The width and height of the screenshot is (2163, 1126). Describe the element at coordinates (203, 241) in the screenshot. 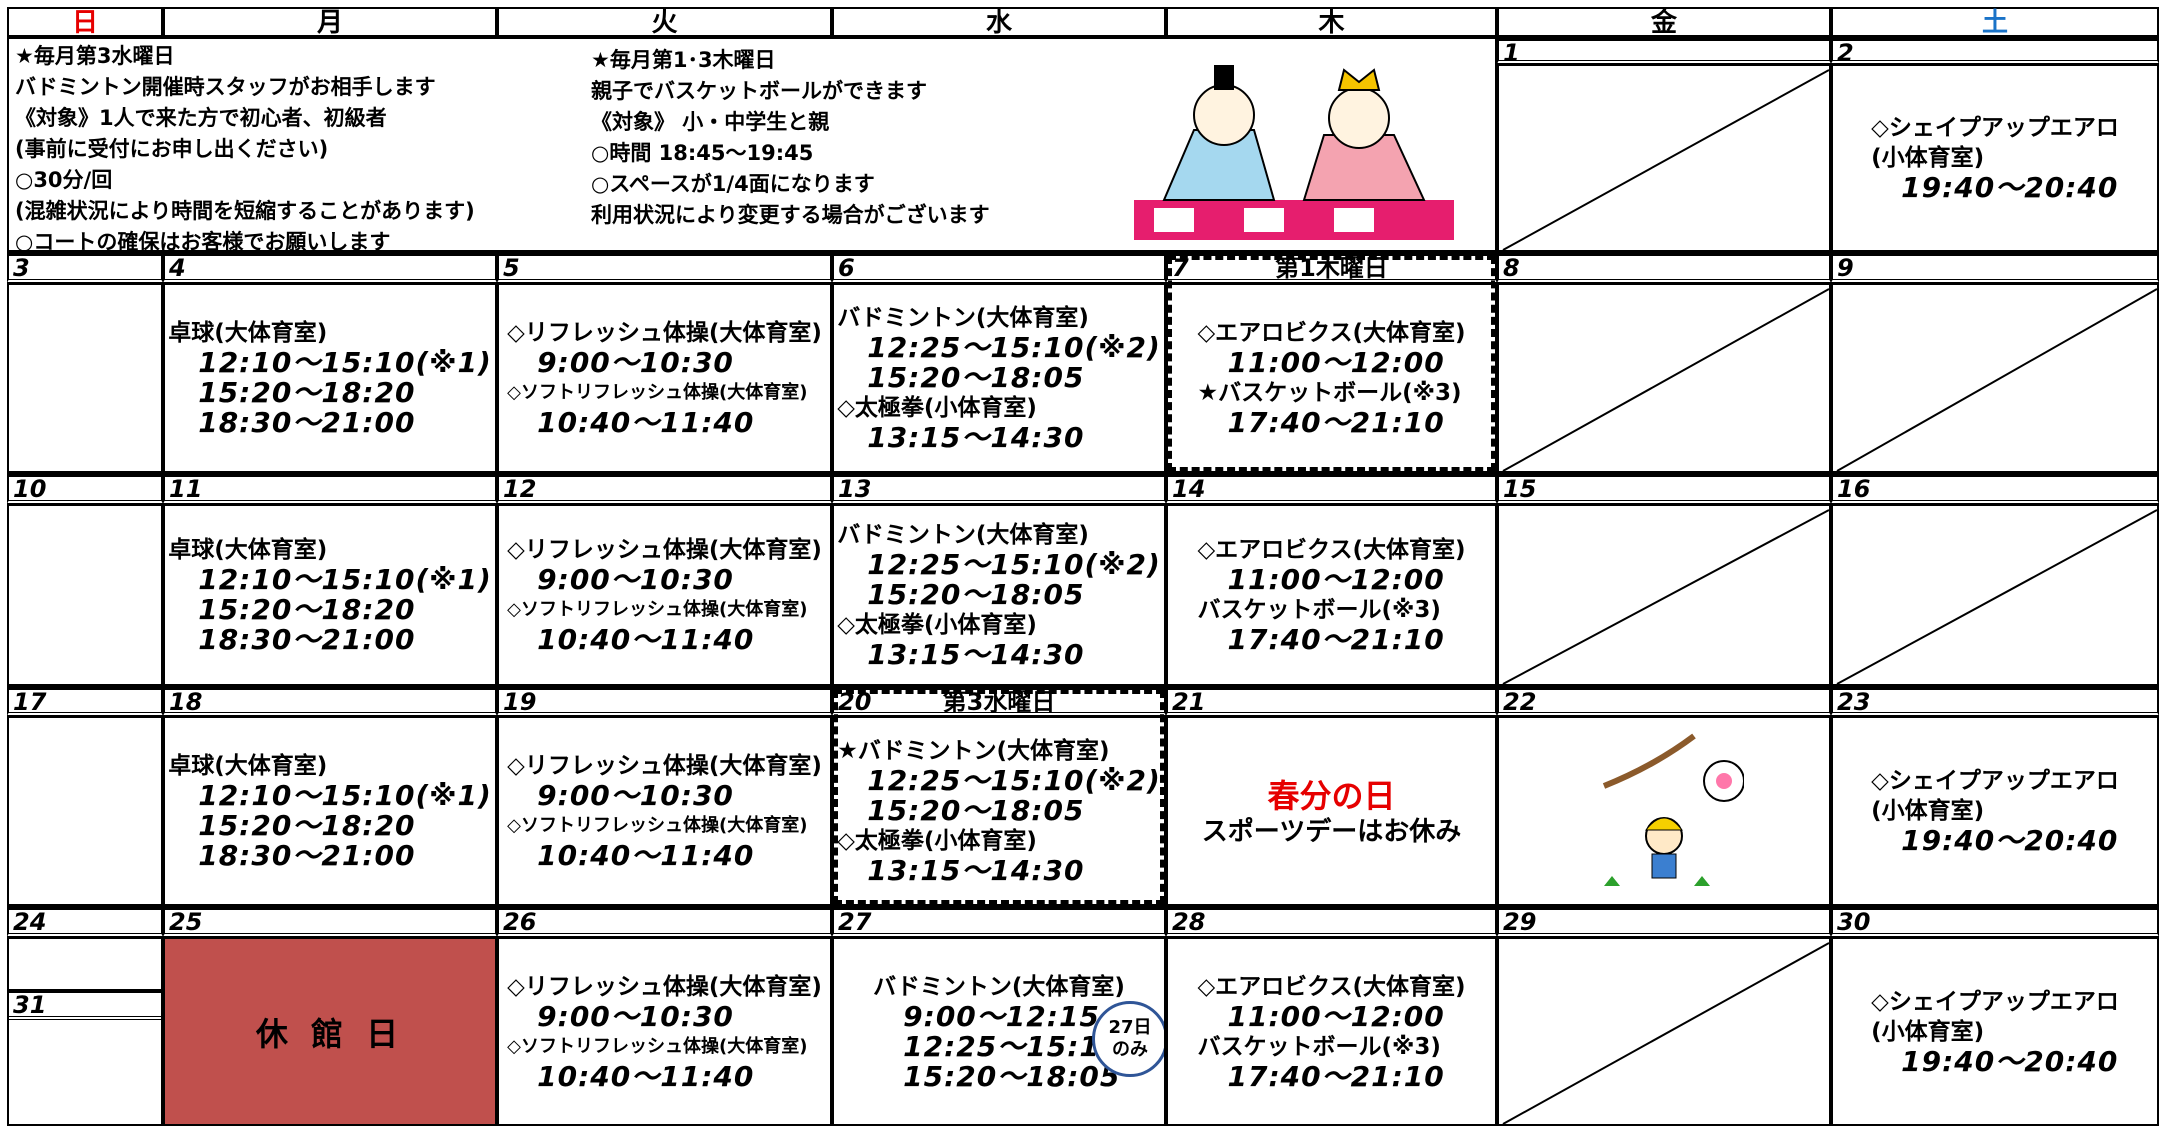

I see `notice-line: ○コートの確保はお客様でお願いします` at that location.